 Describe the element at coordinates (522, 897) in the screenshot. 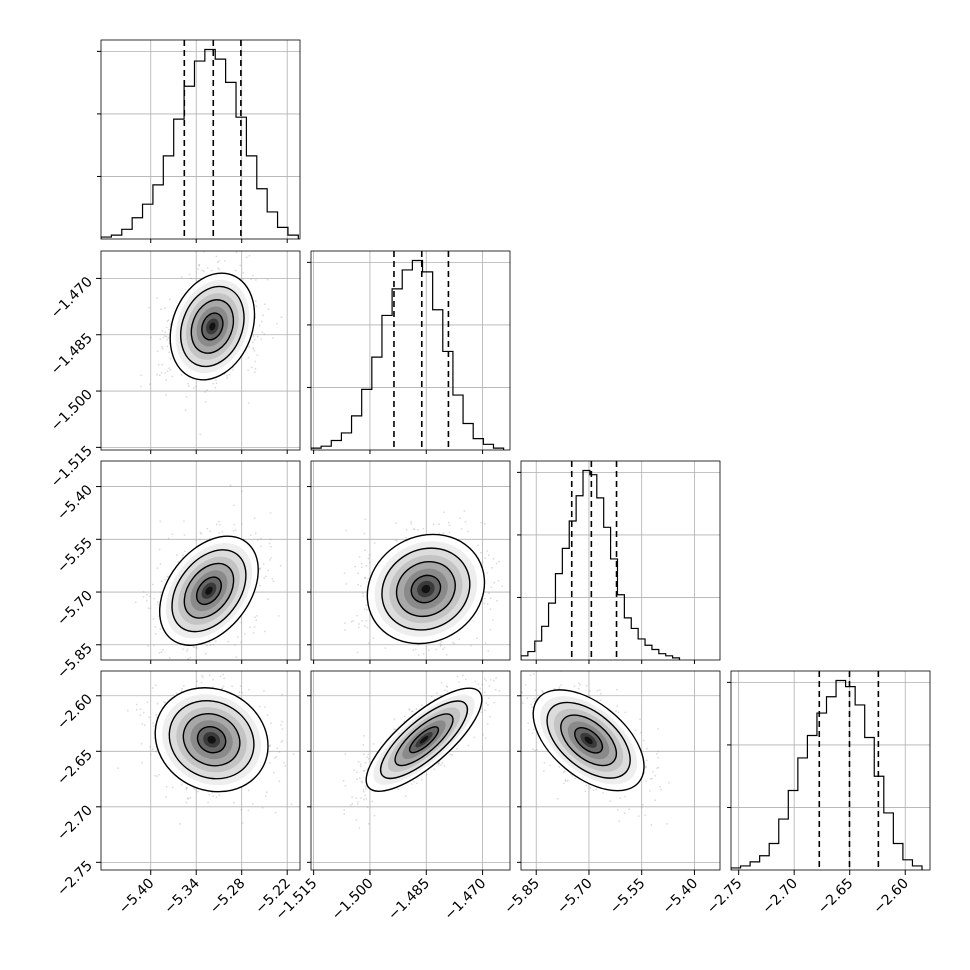

I see `xtick-label-2-0: −5.85` at that location.